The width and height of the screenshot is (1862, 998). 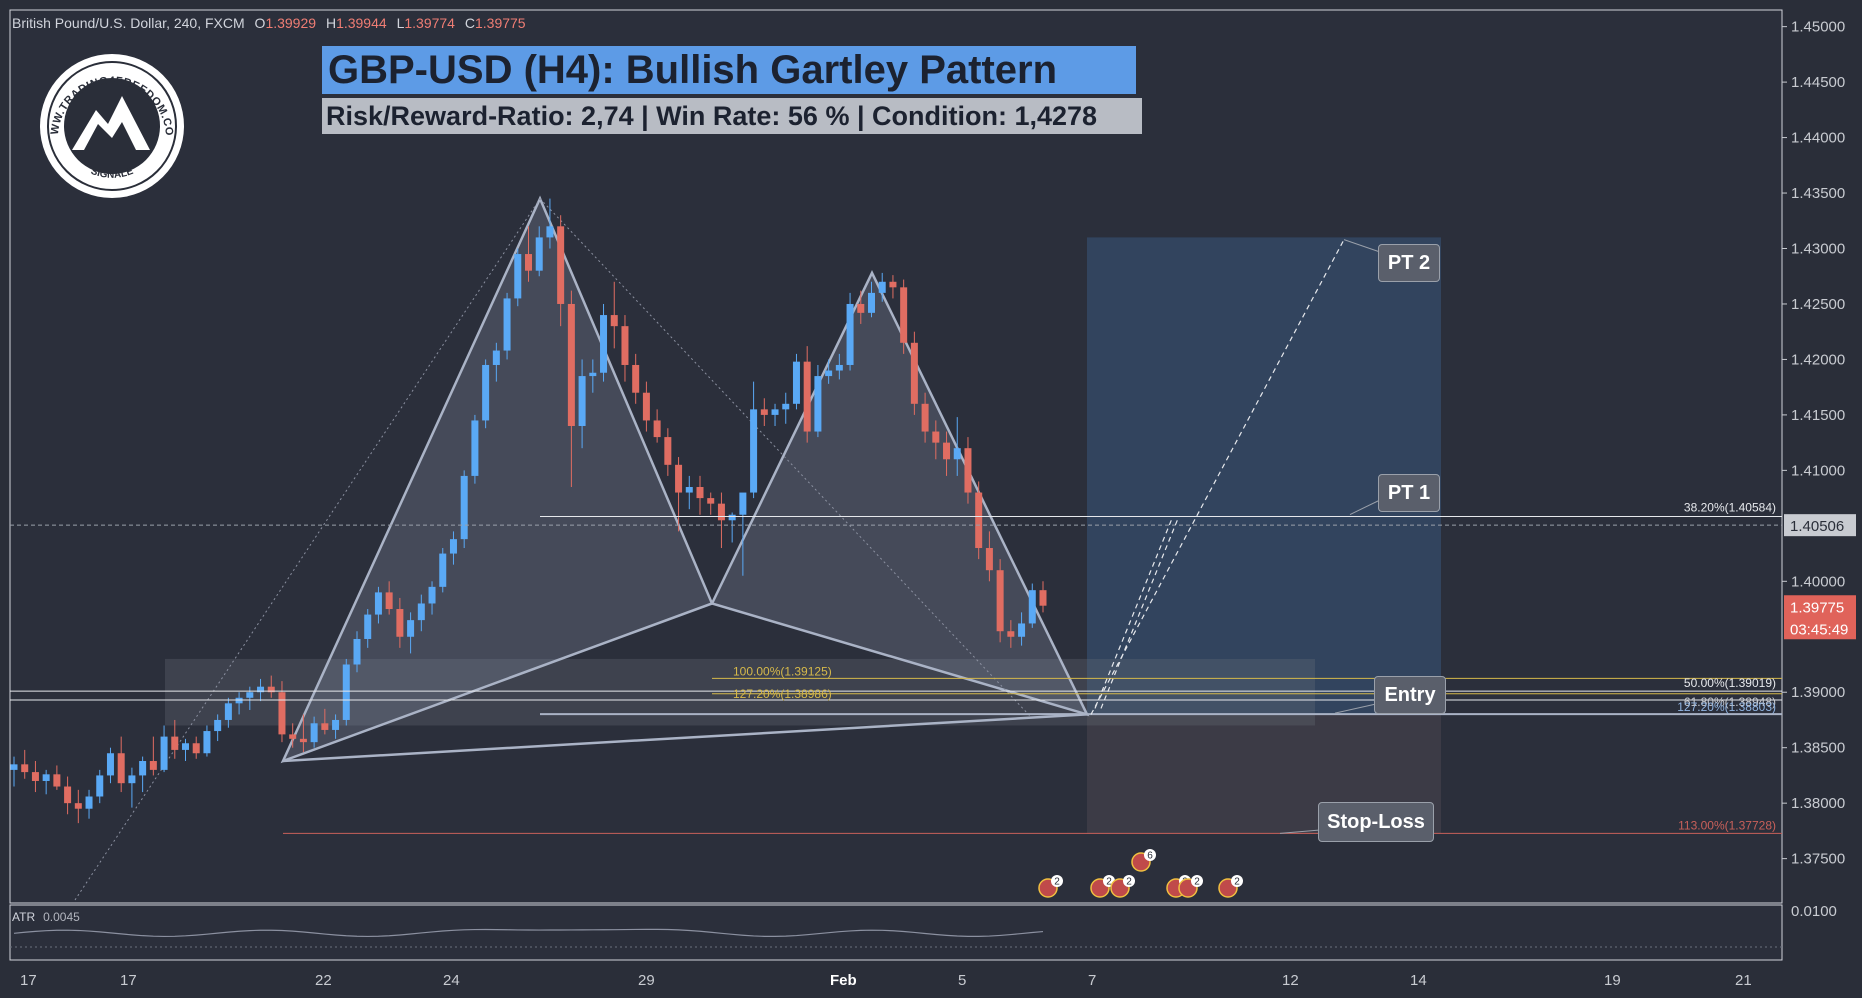 What do you see at coordinates (1612, 980) in the screenshot?
I see `time-tick-label: 19` at bounding box center [1612, 980].